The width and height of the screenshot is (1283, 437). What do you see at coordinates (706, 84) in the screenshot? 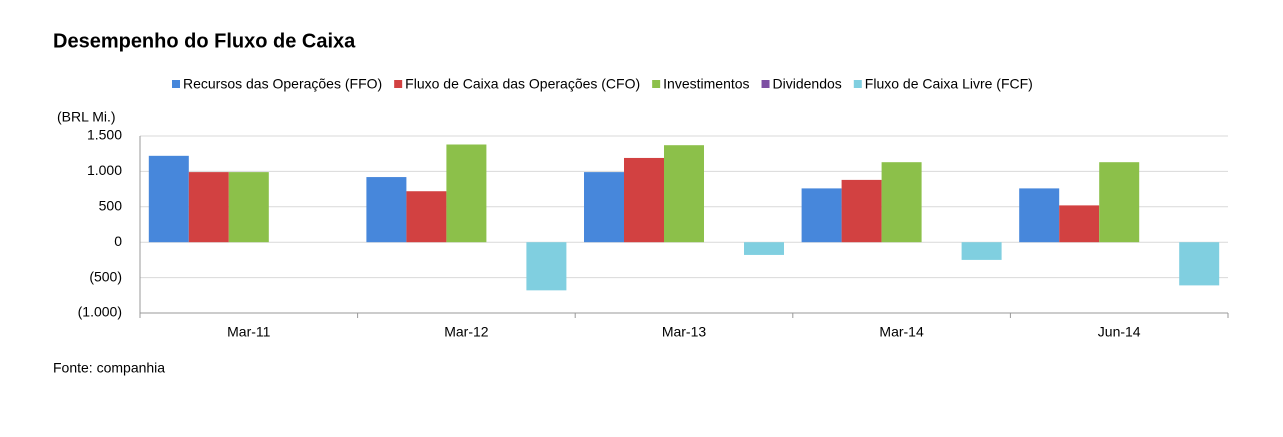
I see `legend-label: Investimentos` at bounding box center [706, 84].